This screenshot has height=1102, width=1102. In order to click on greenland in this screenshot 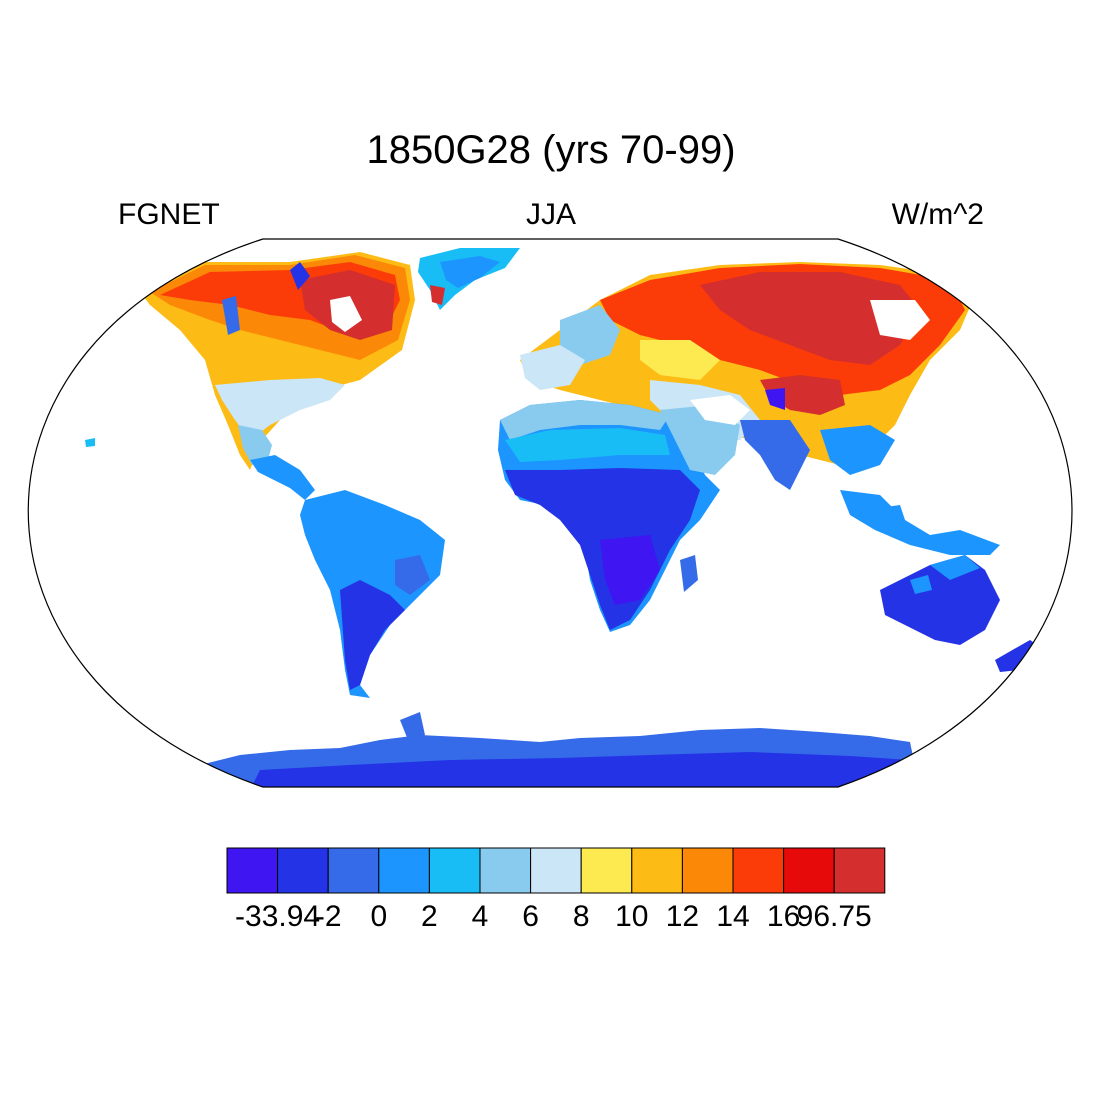, I will do `click(469, 279)`.